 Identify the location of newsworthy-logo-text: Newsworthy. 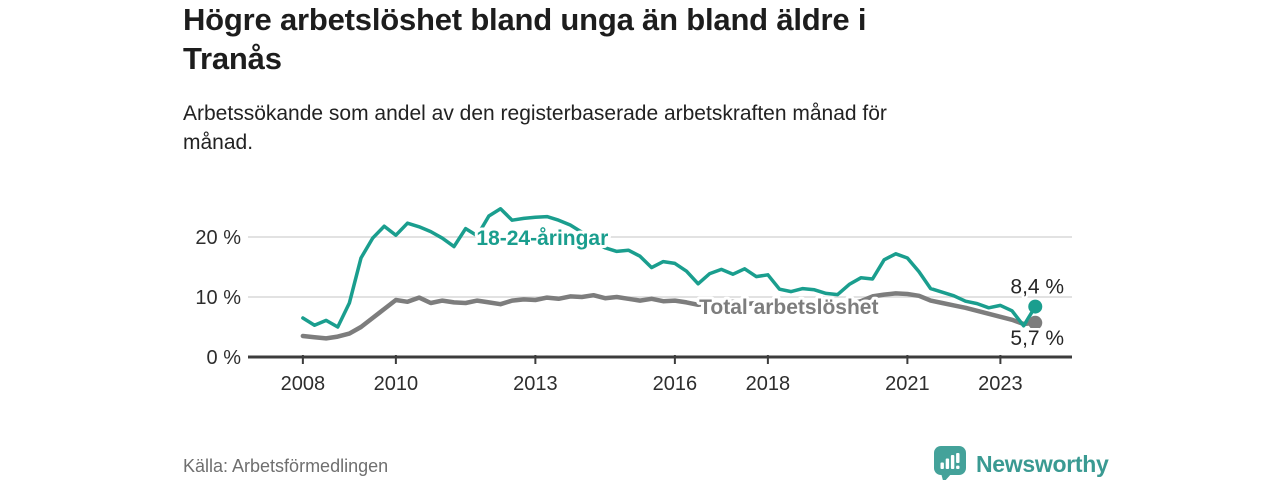
(1042, 464).